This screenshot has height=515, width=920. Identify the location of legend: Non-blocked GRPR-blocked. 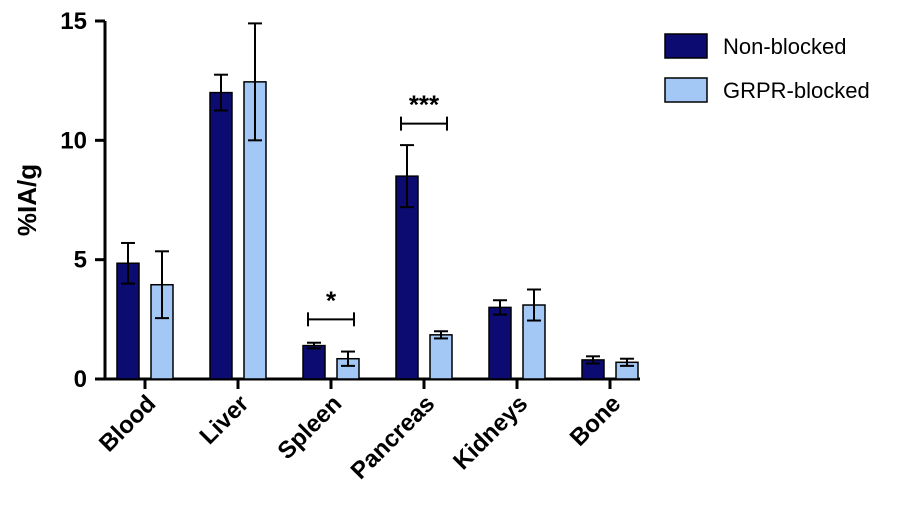
(767, 68).